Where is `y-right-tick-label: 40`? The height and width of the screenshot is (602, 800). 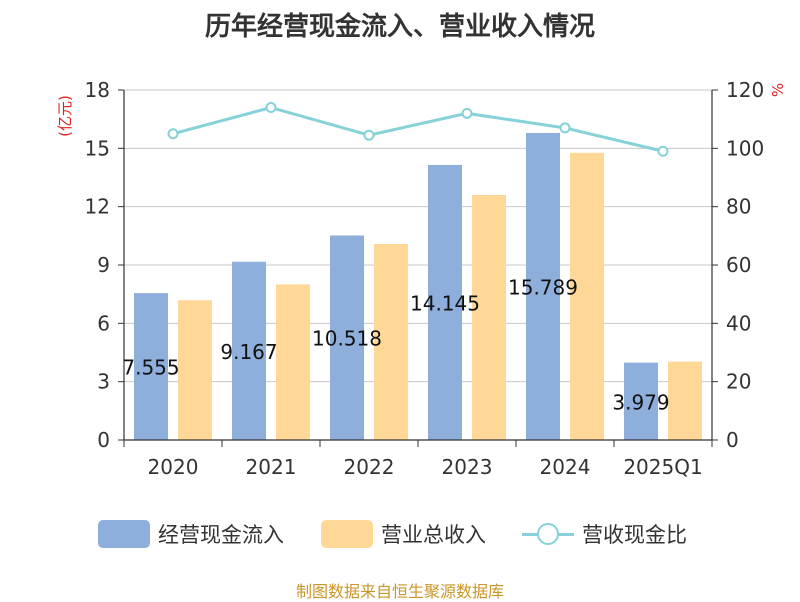
y-right-tick-label: 40 is located at coordinates (738, 323).